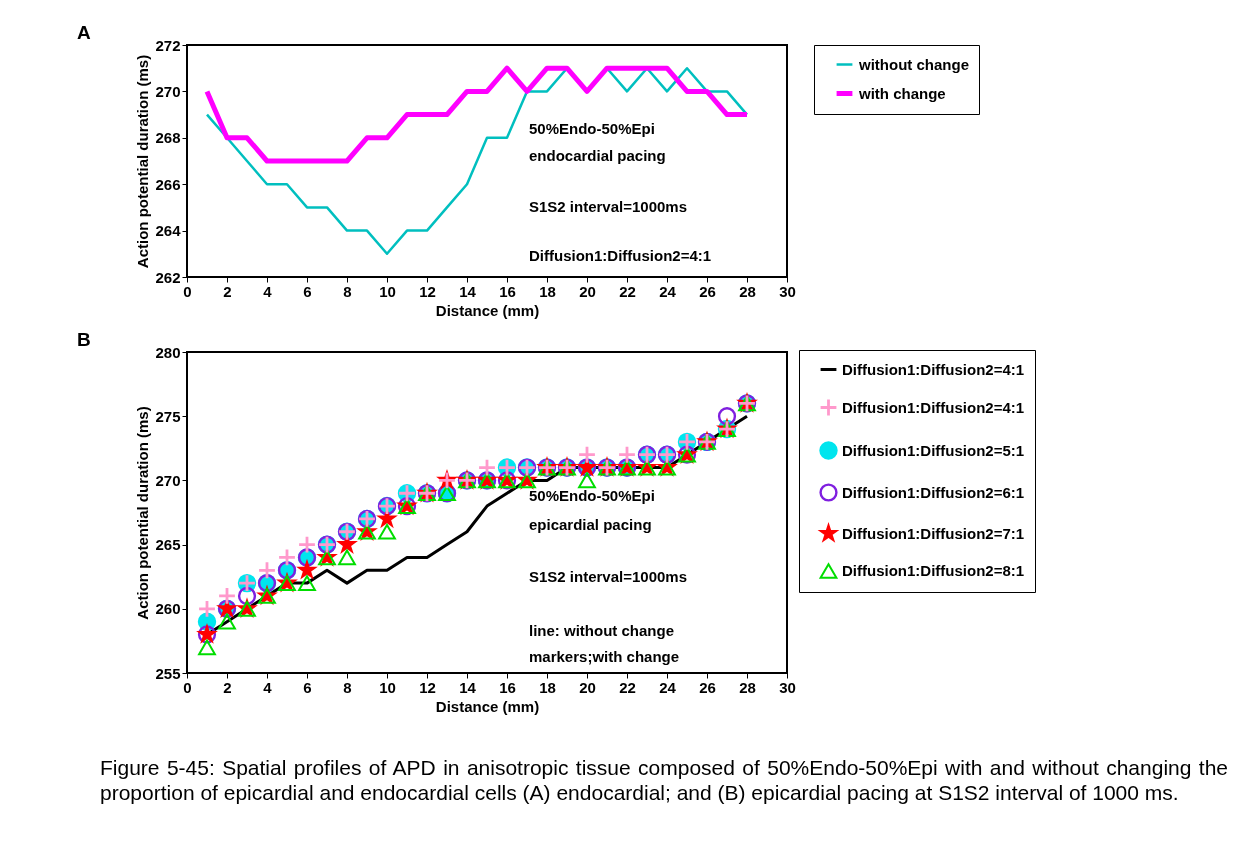 This screenshot has height=850, width=1241. What do you see at coordinates (933, 570) in the screenshot?
I see `legend-label: Diffusion1:Diffusion2=8:1` at bounding box center [933, 570].